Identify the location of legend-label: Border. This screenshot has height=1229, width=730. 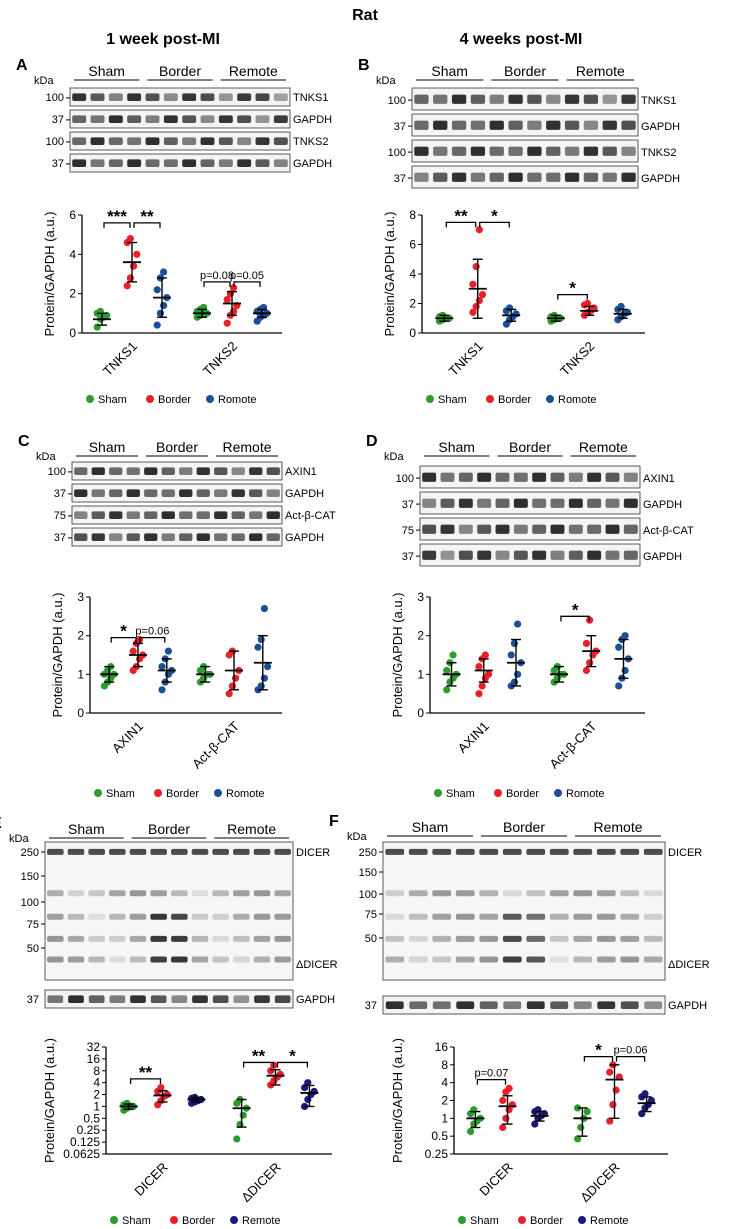
(182, 794).